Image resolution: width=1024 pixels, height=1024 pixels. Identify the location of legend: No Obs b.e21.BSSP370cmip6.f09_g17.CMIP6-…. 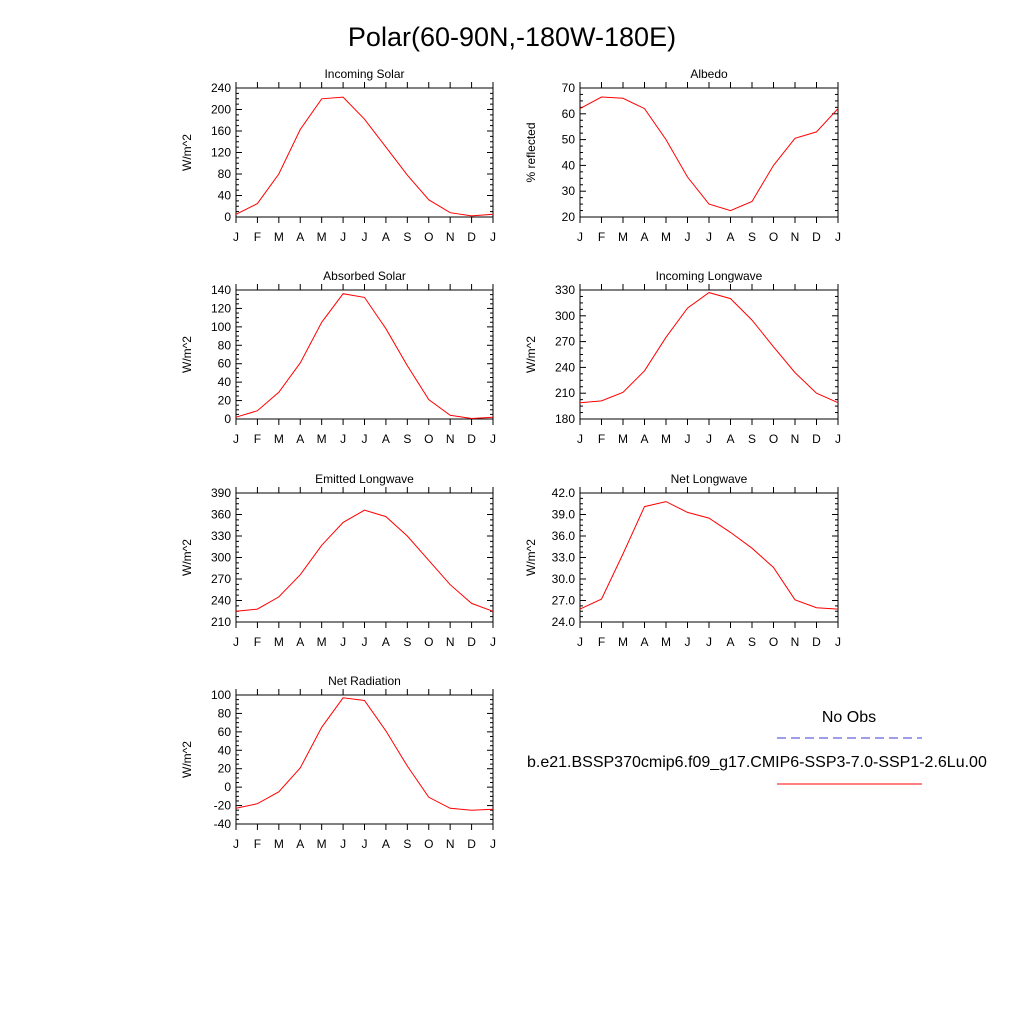
(757, 747).